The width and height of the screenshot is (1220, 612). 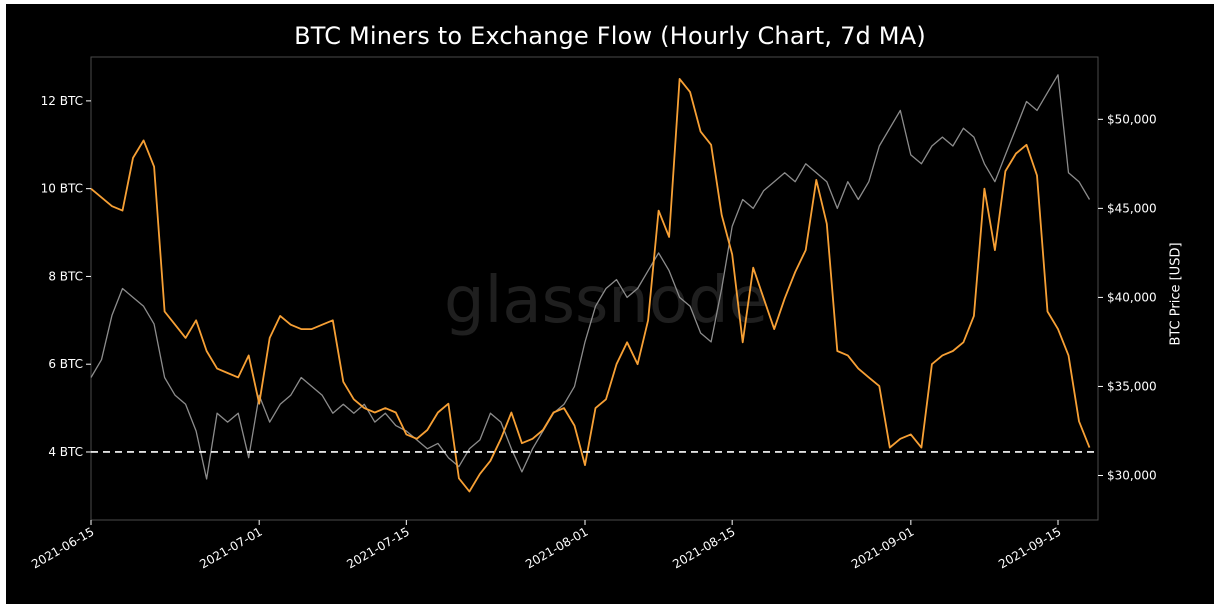 What do you see at coordinates (62, 189) in the screenshot?
I see `left-axis-tick-label: 10 BTC` at bounding box center [62, 189].